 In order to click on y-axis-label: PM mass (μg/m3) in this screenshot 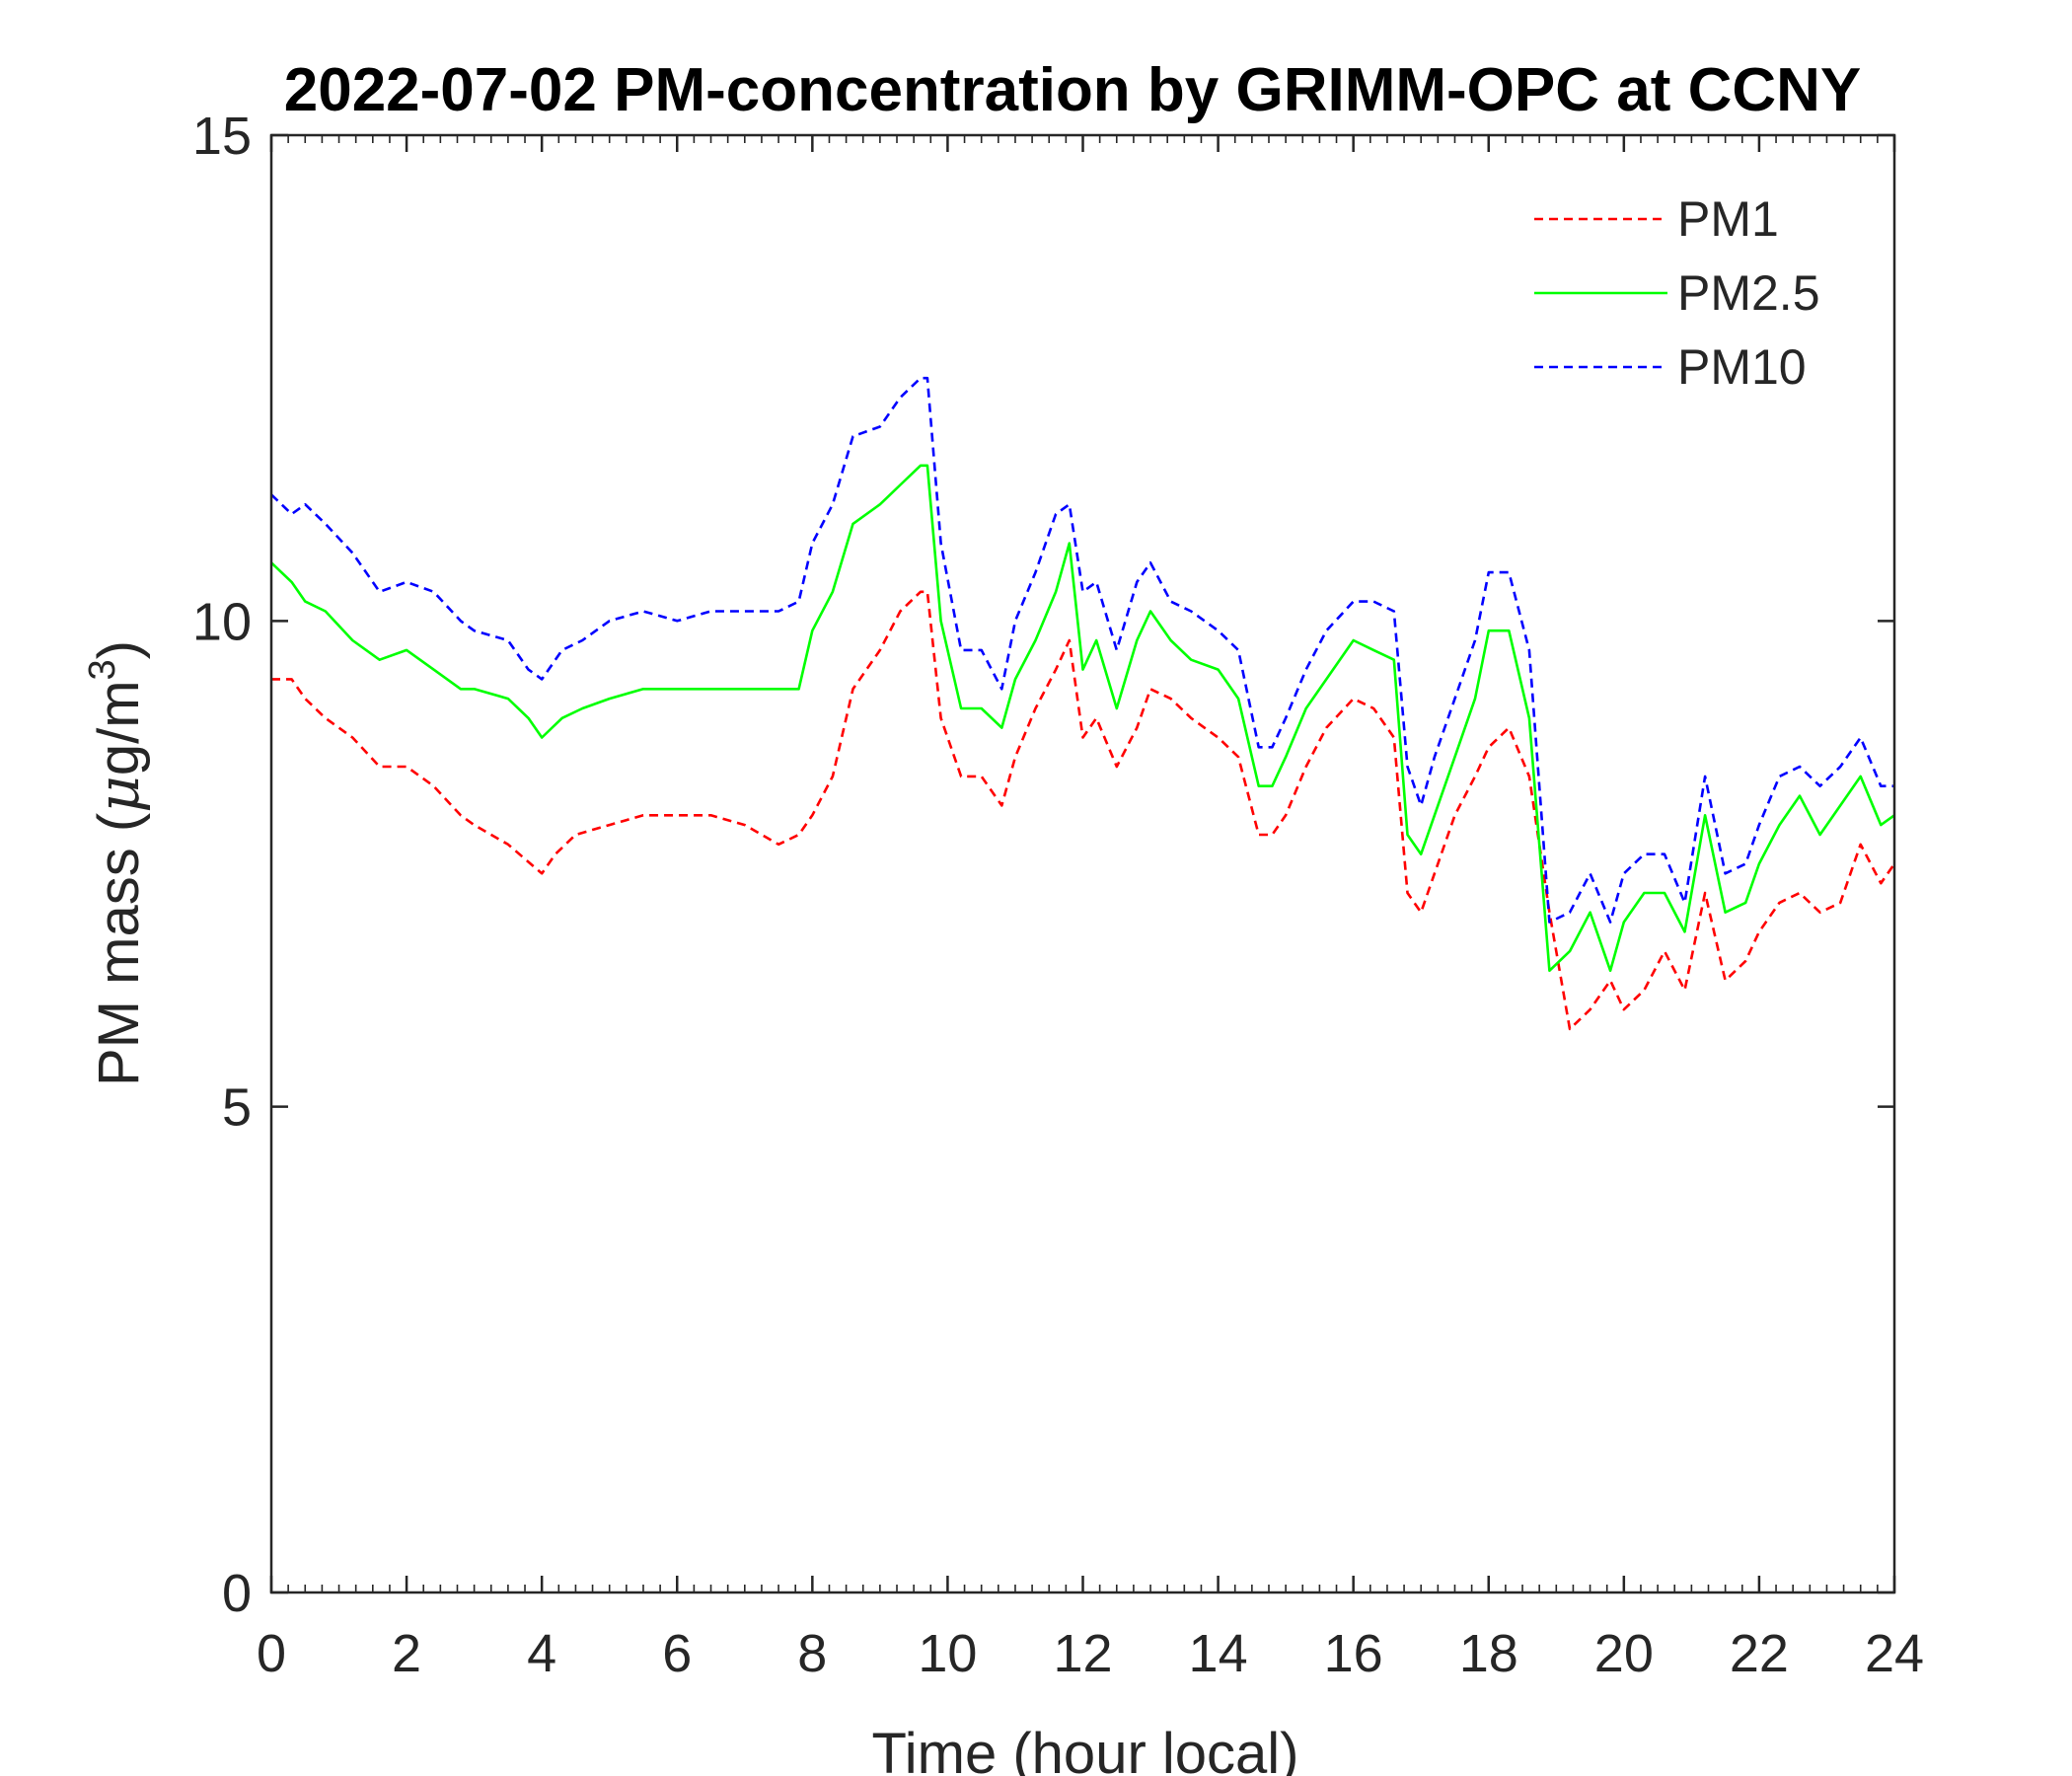, I will do `click(117, 863)`.